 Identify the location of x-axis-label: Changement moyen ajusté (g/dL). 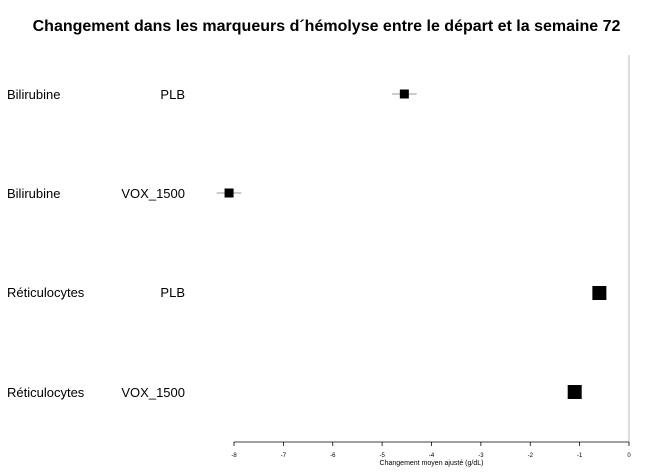
(431, 463).